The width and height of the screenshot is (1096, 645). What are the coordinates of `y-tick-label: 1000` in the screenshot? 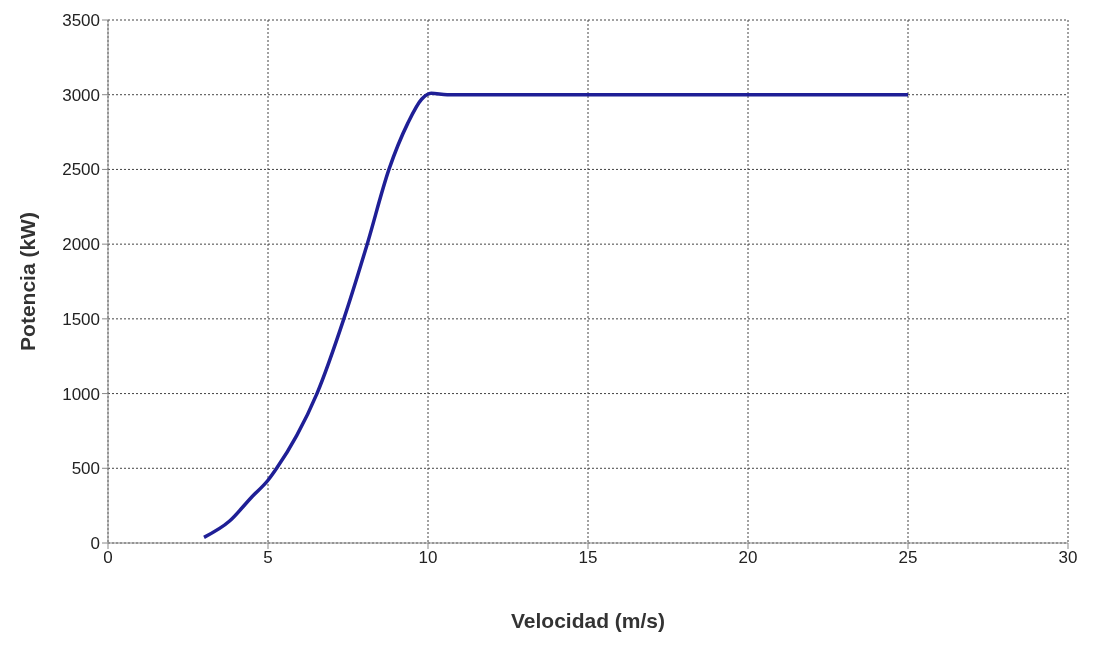 It's located at (81, 394).